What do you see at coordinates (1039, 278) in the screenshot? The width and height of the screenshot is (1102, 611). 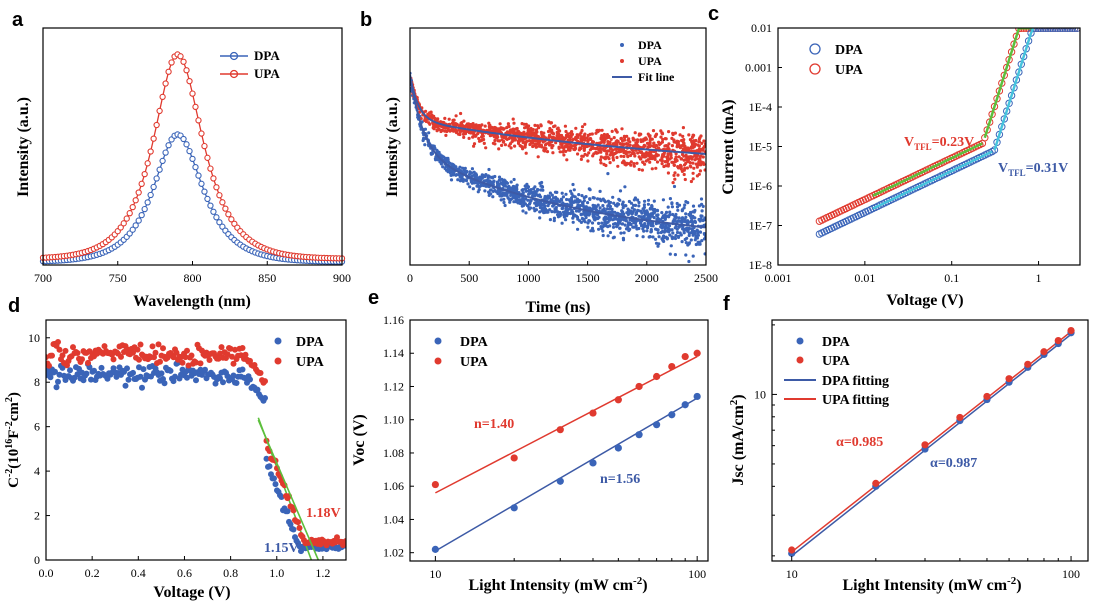 I see `x-tick-label: 1` at bounding box center [1039, 278].